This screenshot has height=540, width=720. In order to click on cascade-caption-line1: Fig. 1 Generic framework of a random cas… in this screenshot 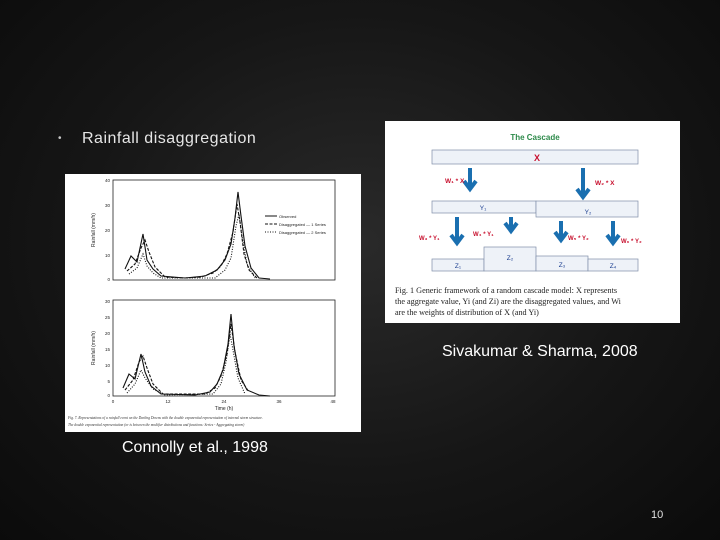, I will do `click(506, 290)`.